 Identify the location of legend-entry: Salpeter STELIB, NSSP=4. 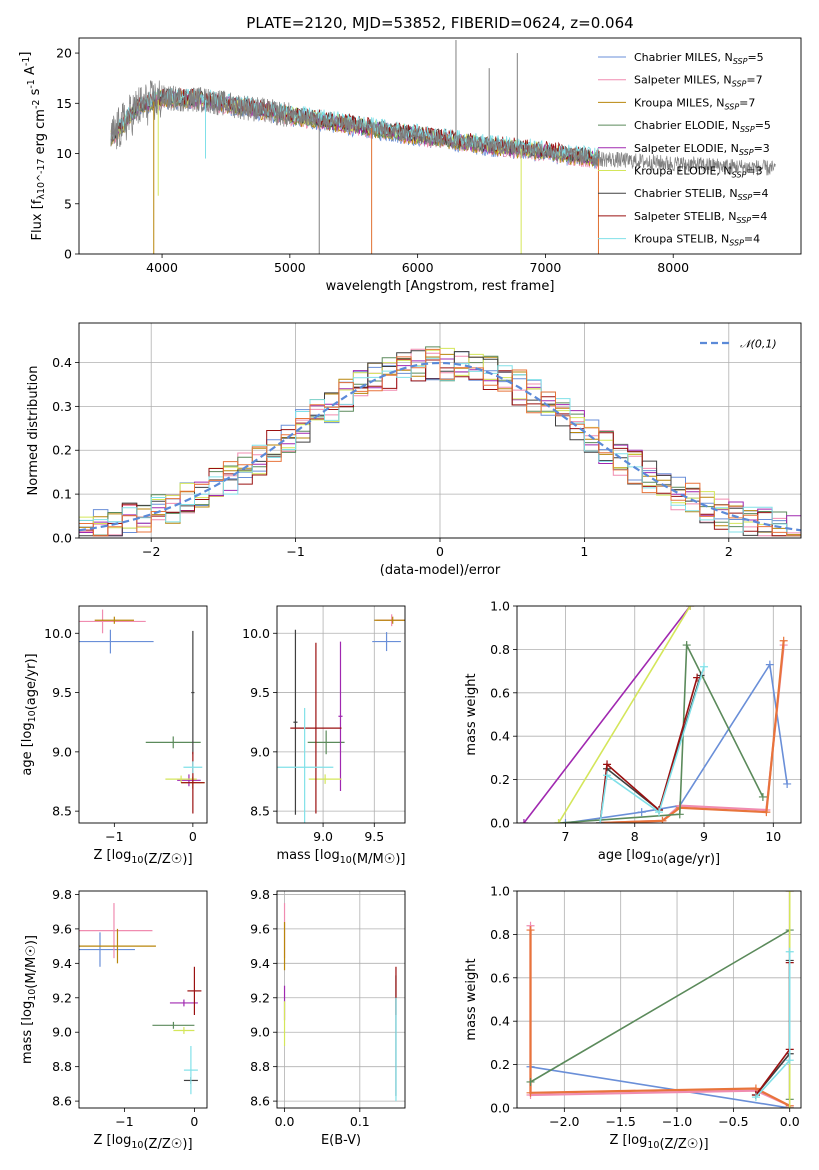
(700, 217).